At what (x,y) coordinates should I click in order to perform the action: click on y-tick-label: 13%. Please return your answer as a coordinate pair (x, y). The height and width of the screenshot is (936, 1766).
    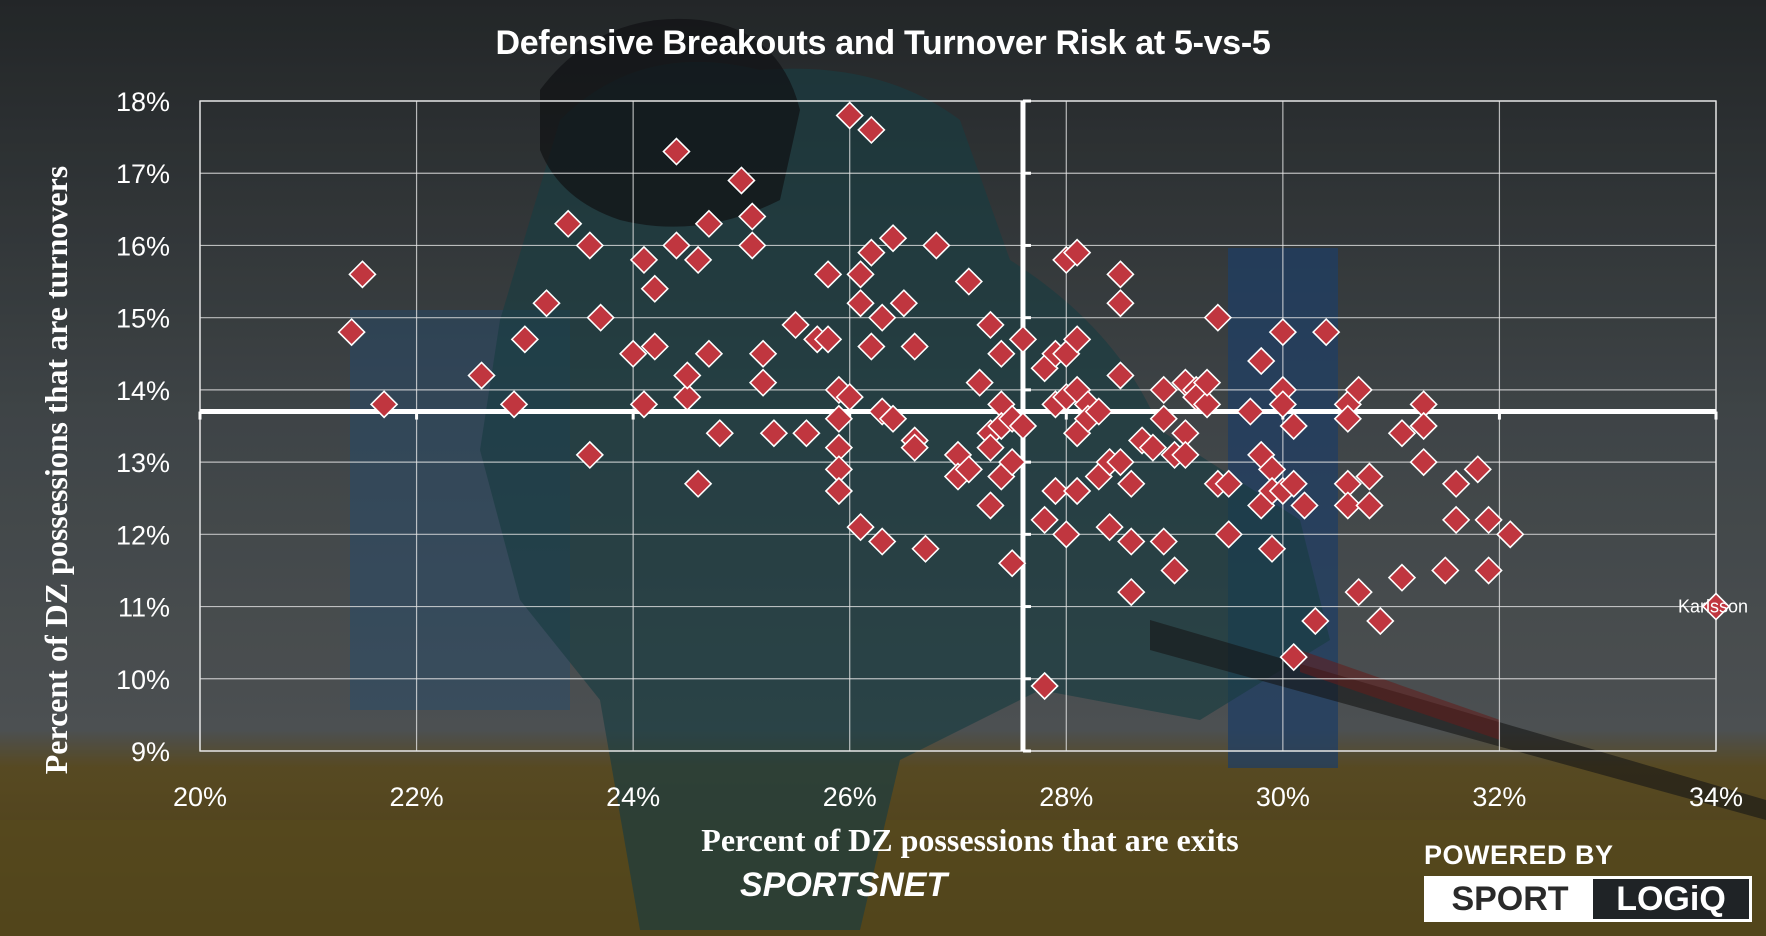
    Looking at the image, I should click on (143, 463).